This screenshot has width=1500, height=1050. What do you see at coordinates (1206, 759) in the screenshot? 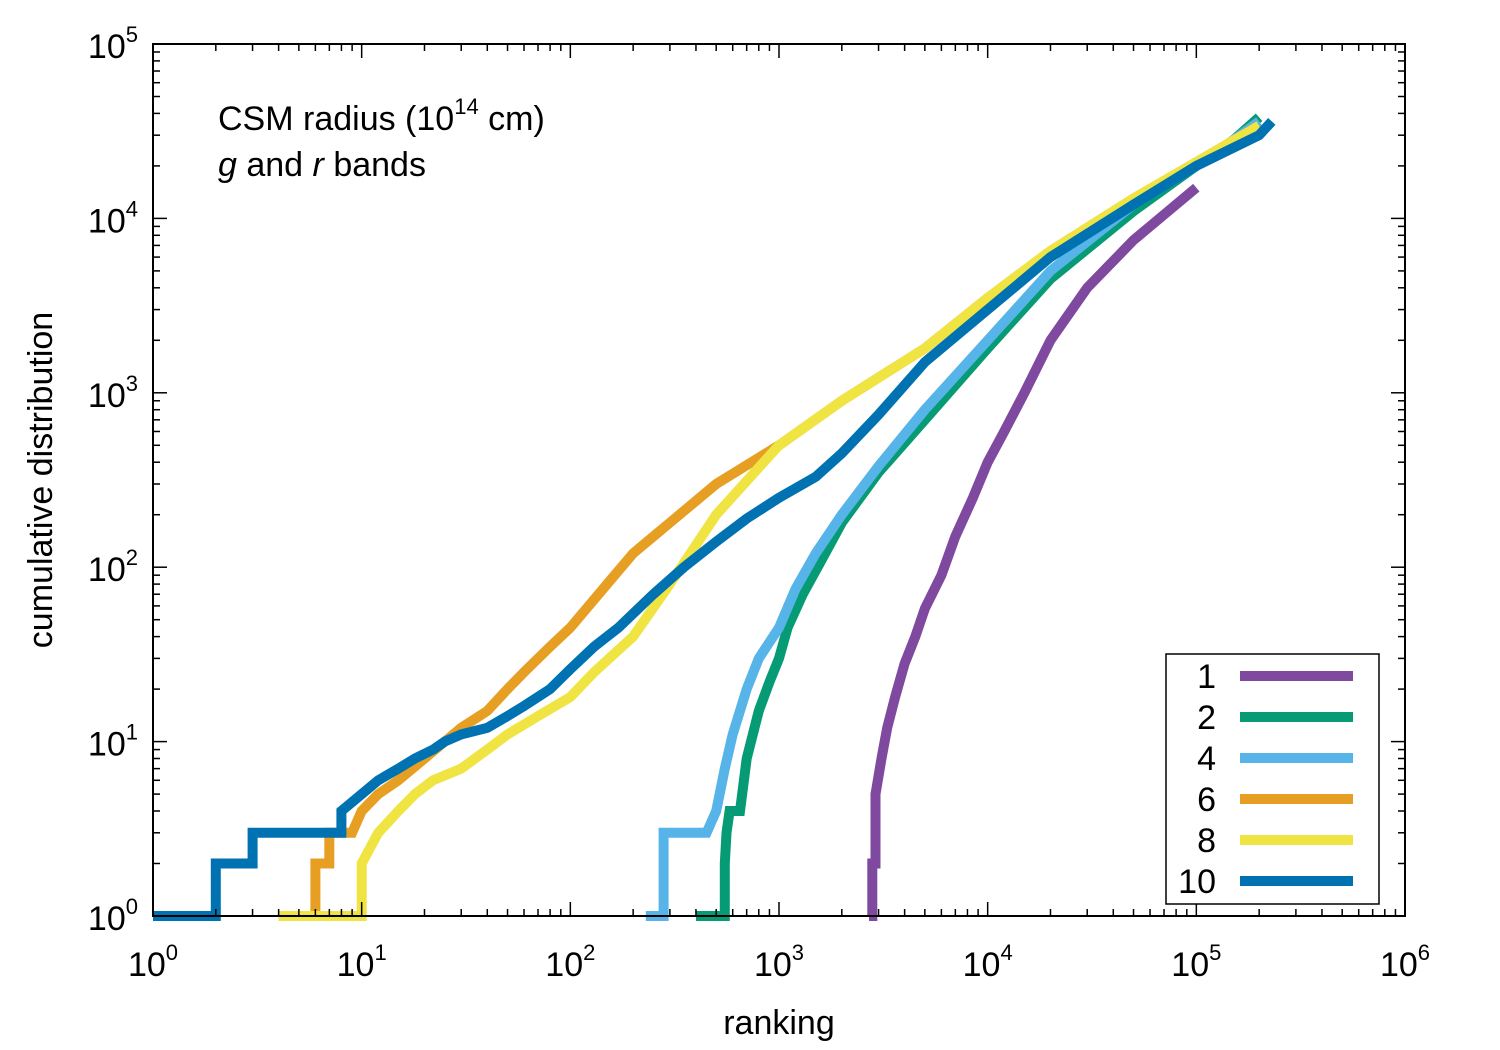
I see `legend-label: 4` at bounding box center [1206, 759].